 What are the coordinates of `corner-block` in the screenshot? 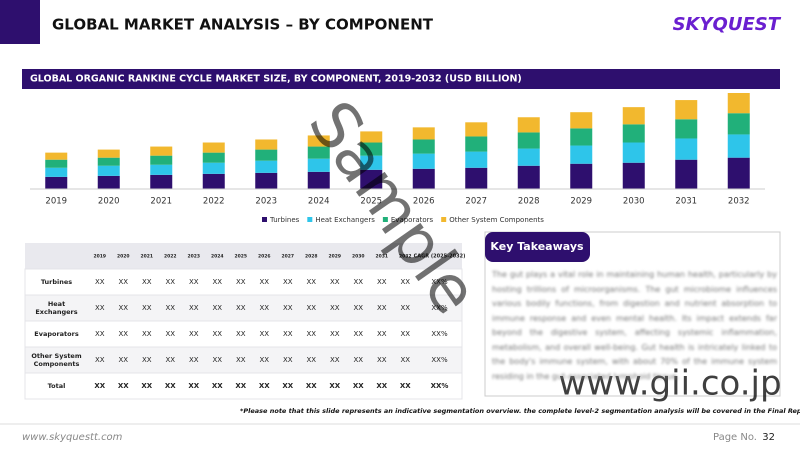 It's located at (20, 22).